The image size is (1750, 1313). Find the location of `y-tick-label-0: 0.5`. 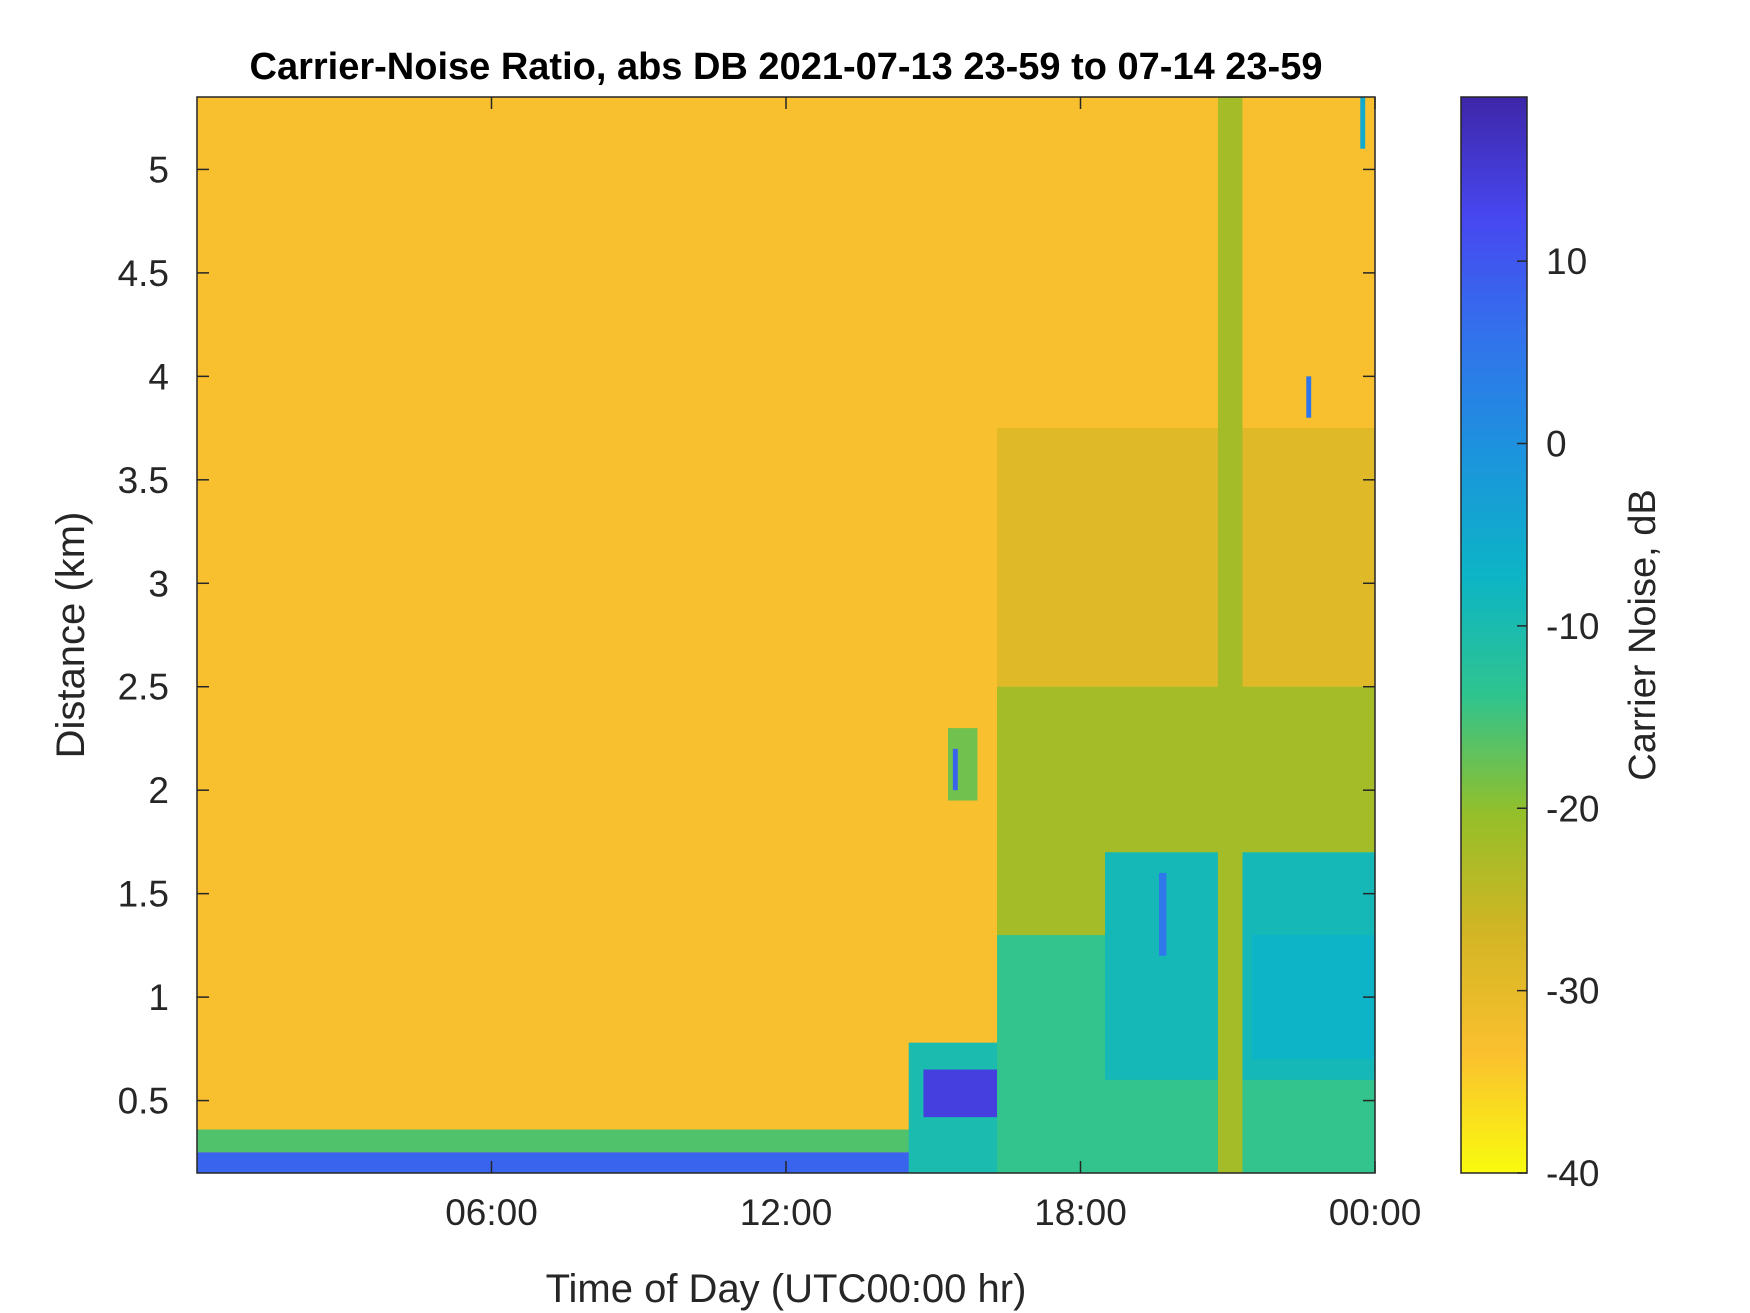

y-tick-label-0: 0.5 is located at coordinates (143, 1101).